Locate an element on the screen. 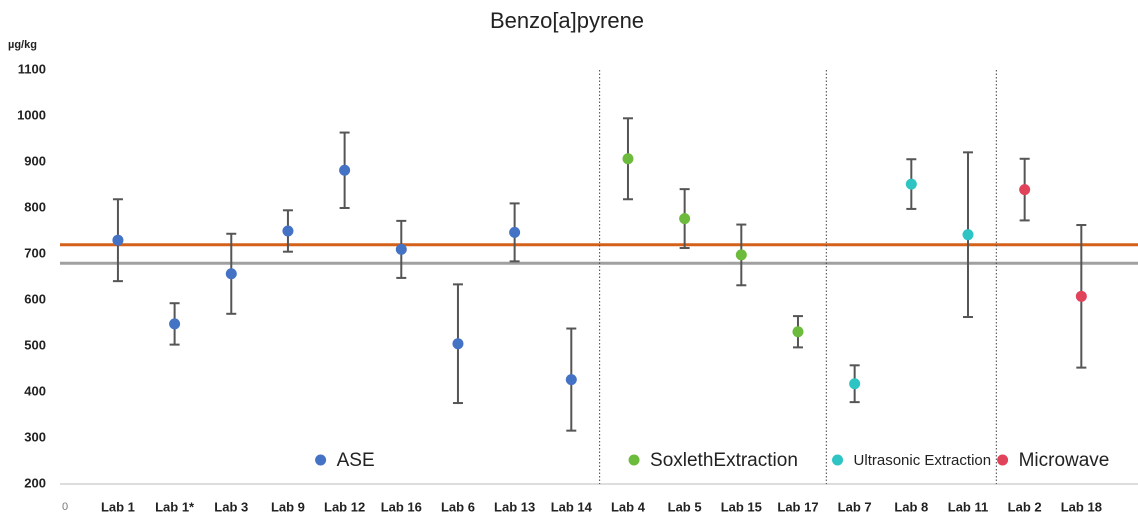 The width and height of the screenshot is (1138, 521). x-tick-label: Lab 3 is located at coordinates (231, 506).